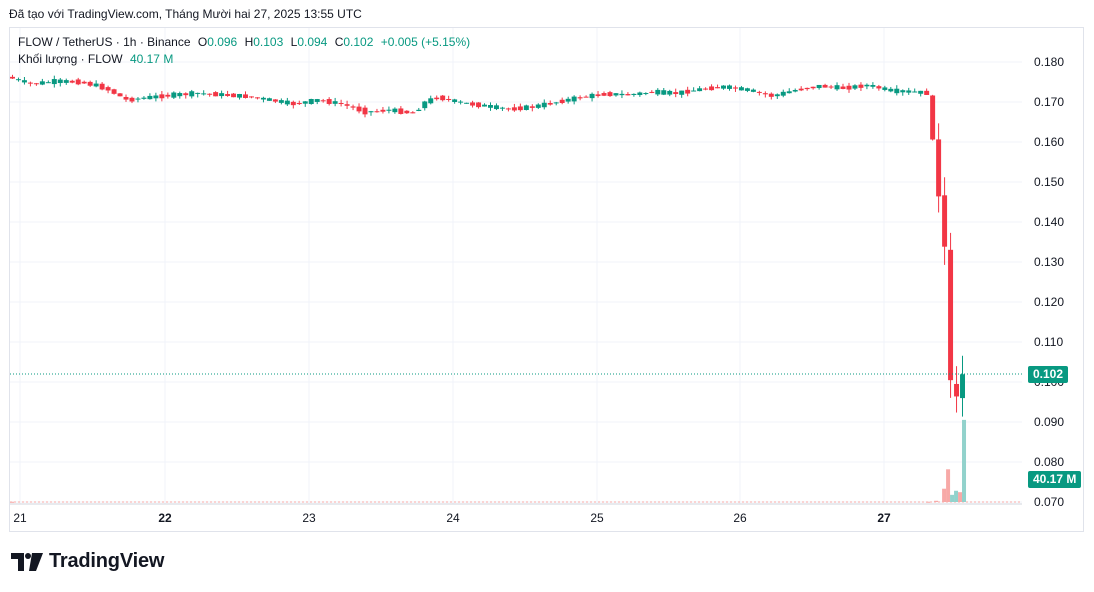  What do you see at coordinates (151, 59) in the screenshot?
I see `volume-value: 40.17 M` at bounding box center [151, 59].